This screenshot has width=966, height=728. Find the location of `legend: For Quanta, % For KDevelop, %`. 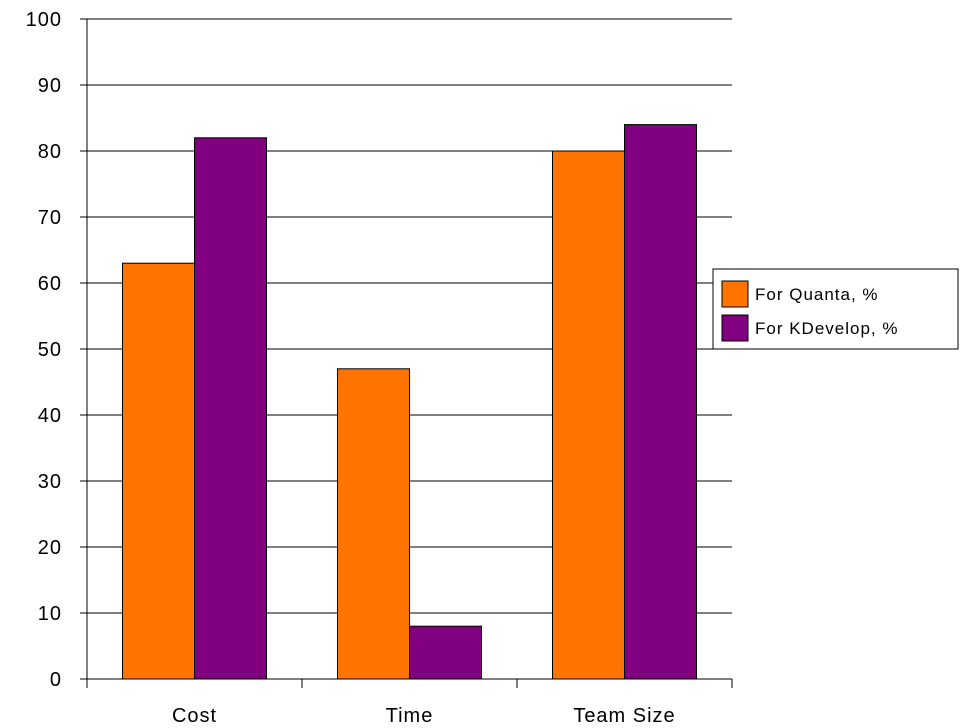

legend: For Quanta, % For KDevelop, % is located at coordinates (835, 309).